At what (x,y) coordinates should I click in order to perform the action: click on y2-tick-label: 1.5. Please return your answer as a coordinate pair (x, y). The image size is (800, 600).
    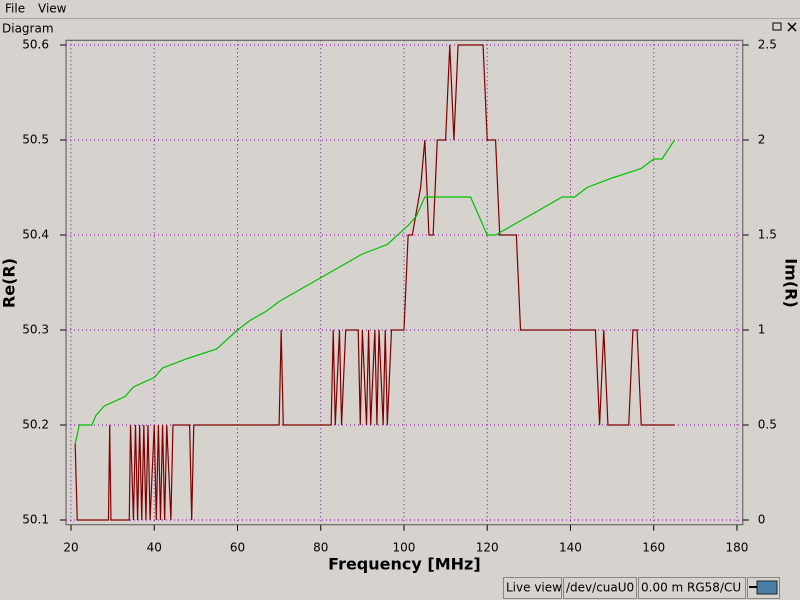
    Looking at the image, I should click on (767, 235).